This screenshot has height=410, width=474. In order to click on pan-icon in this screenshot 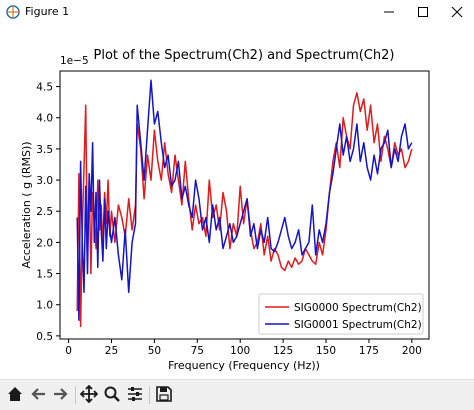, I will do `click(89, 394)`.